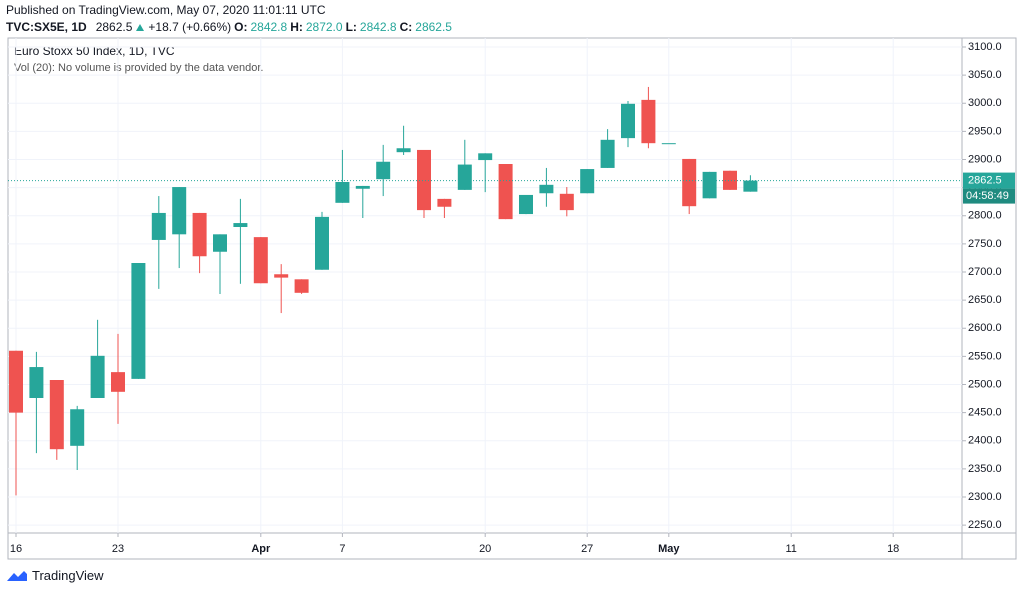 This screenshot has height=593, width=1024. I want to click on ohlc-value: 2872.0, so click(324, 27).